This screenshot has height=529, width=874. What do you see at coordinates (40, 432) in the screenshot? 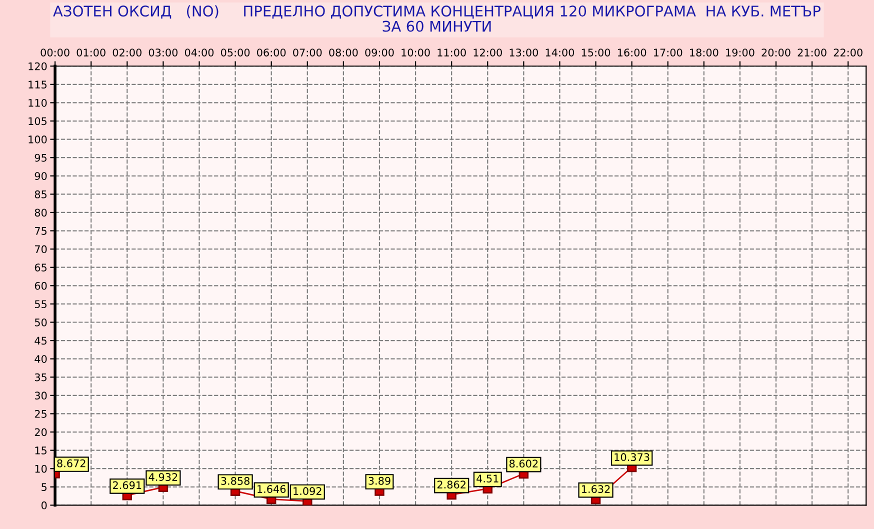
I see `y-tick-label: 20` at bounding box center [40, 432].